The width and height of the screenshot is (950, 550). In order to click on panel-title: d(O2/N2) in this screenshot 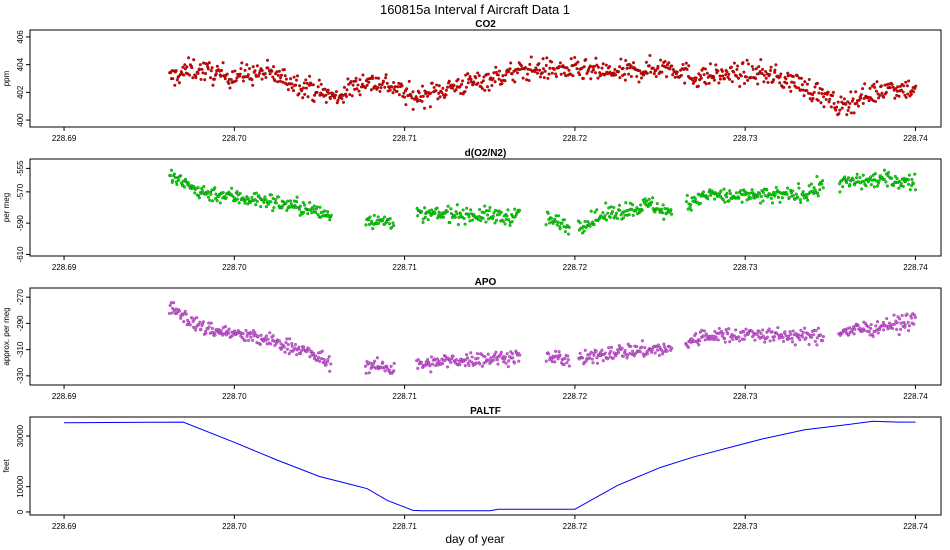, I will do `click(486, 153)`.